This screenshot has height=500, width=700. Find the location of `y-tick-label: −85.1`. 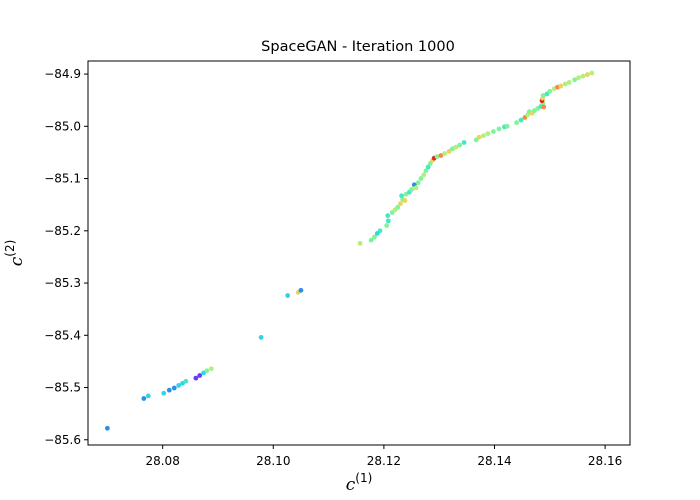

y-tick-label: −85.1 is located at coordinates (62, 179).